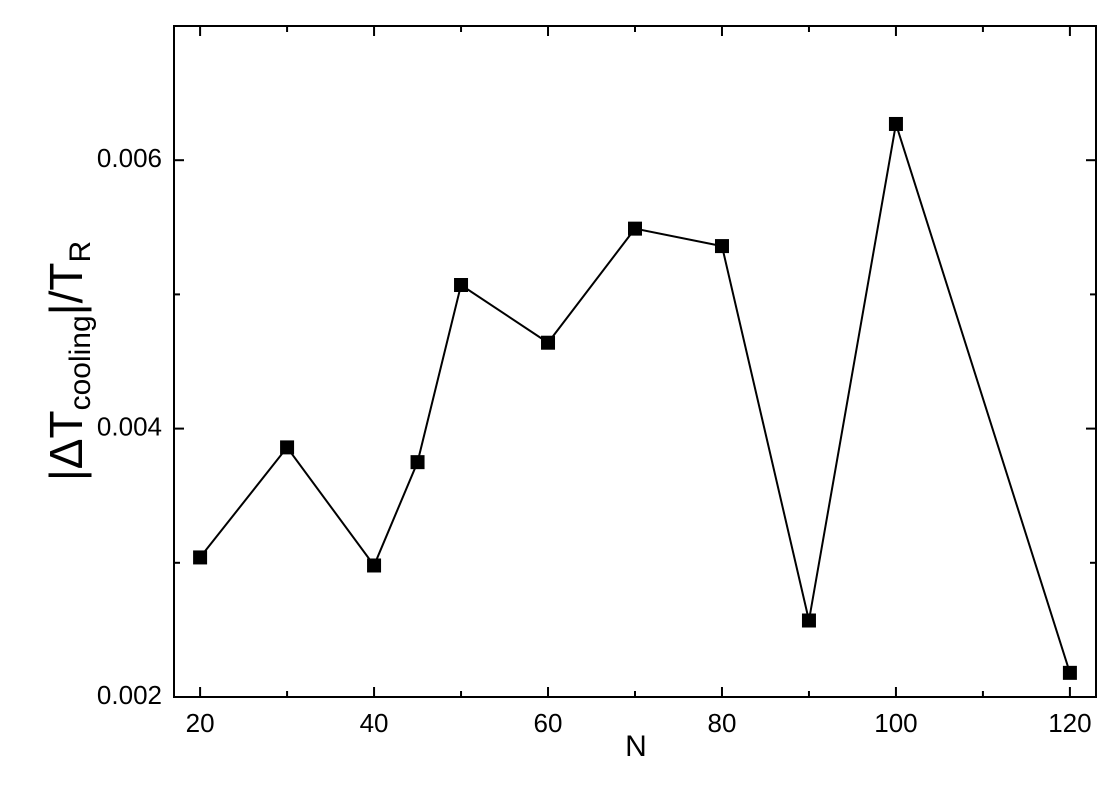 This screenshot has width=1117, height=789. What do you see at coordinates (1069, 723) in the screenshot?
I see `x-tick-label: 120` at bounding box center [1069, 723].